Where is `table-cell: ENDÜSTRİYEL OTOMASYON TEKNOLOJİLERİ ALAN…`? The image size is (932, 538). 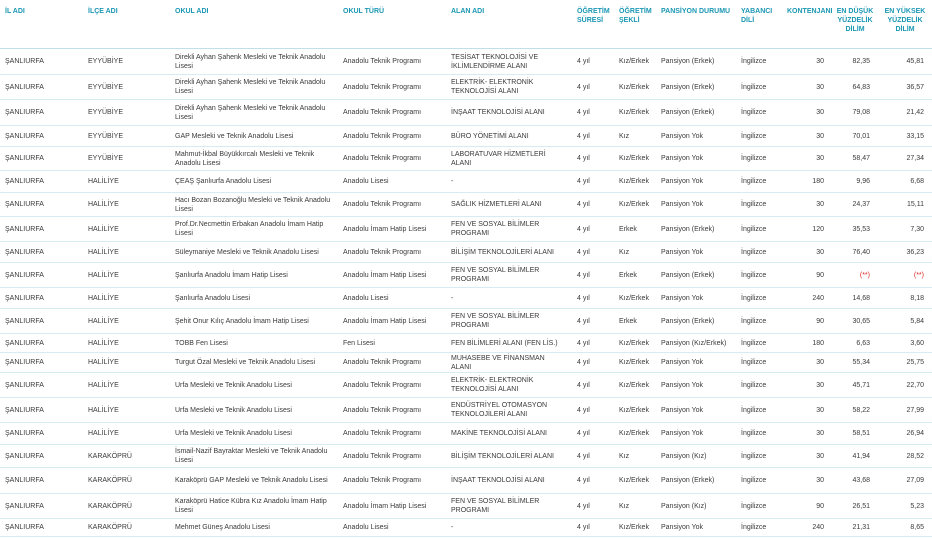
table-cell: ENDÜSTRİYEL OTOMASYON TEKNOLOJİLERİ ALAN… is located at coordinates (509, 410).